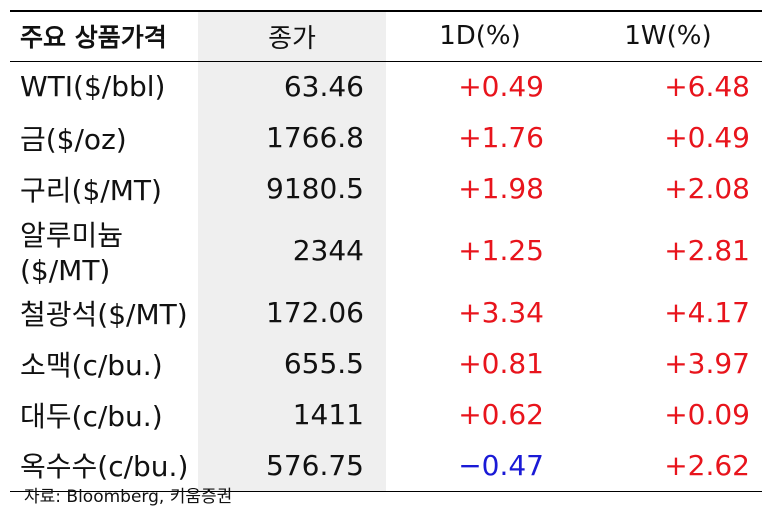 This screenshot has width=773, height=514. What do you see at coordinates (292, 188) in the screenshot?
I see `close-price: 9180.5` at bounding box center [292, 188].